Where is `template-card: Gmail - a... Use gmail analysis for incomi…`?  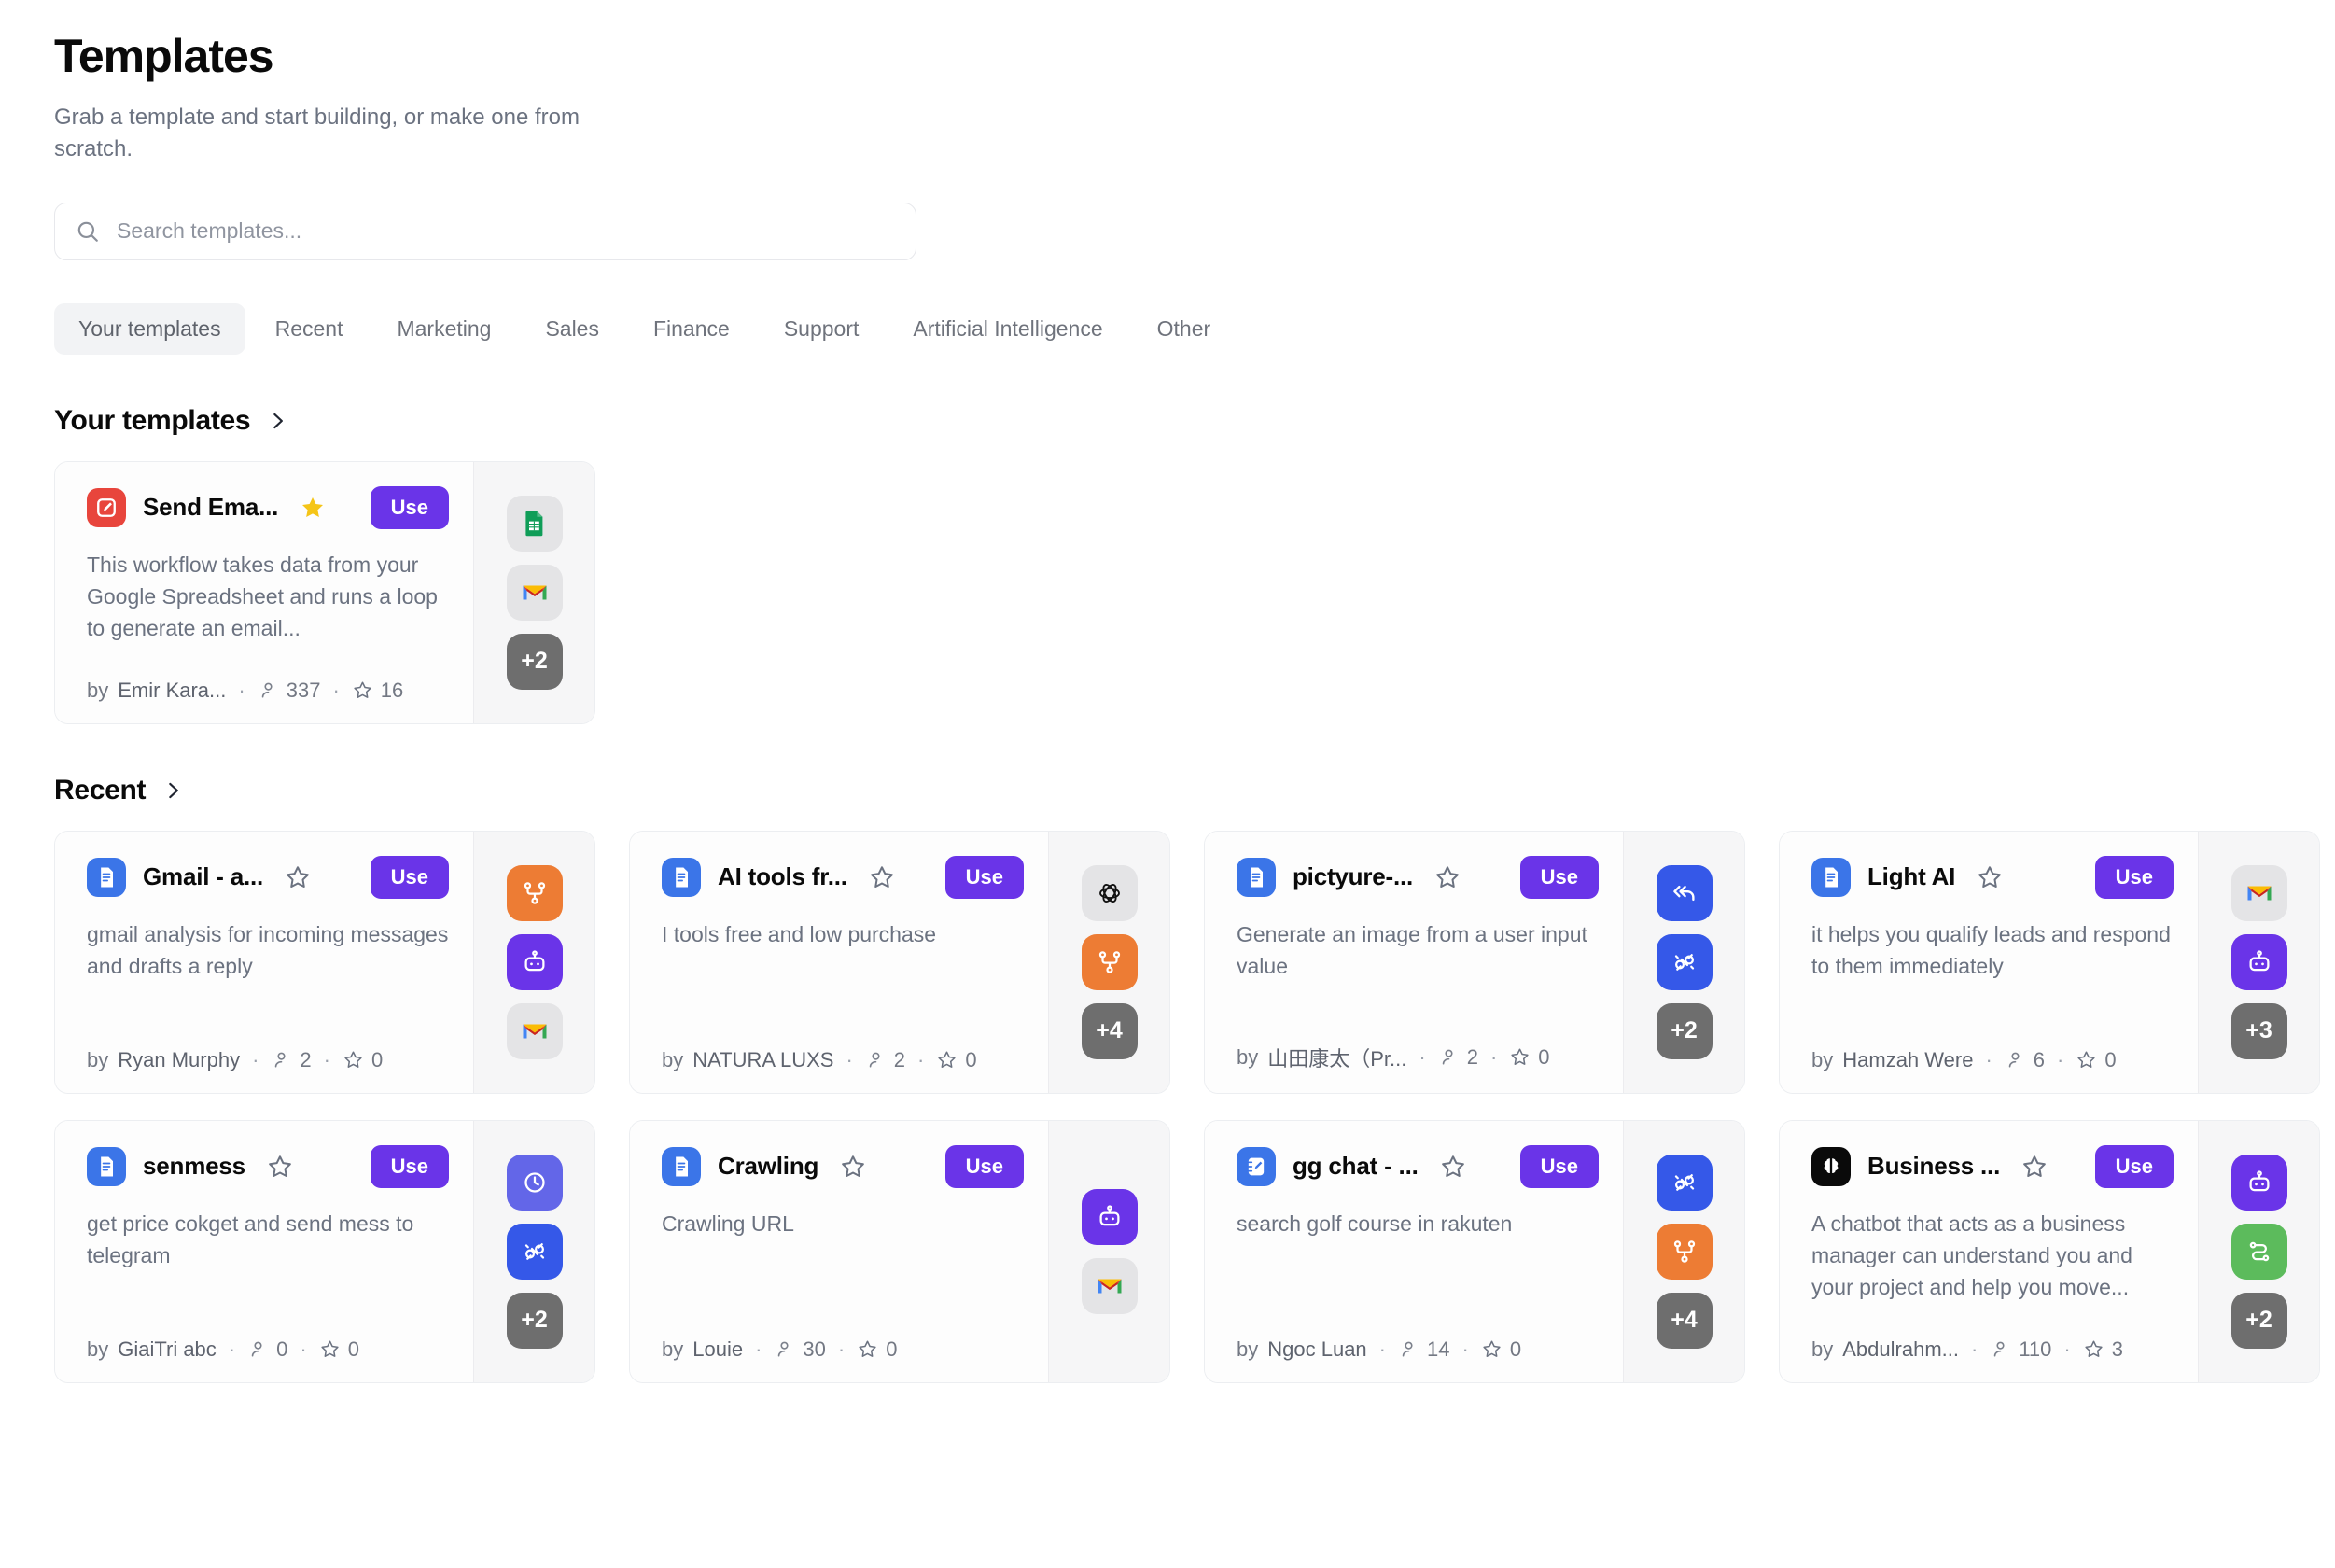
template-card: Gmail - a... Use gmail analysis for incomi… is located at coordinates (324, 962).